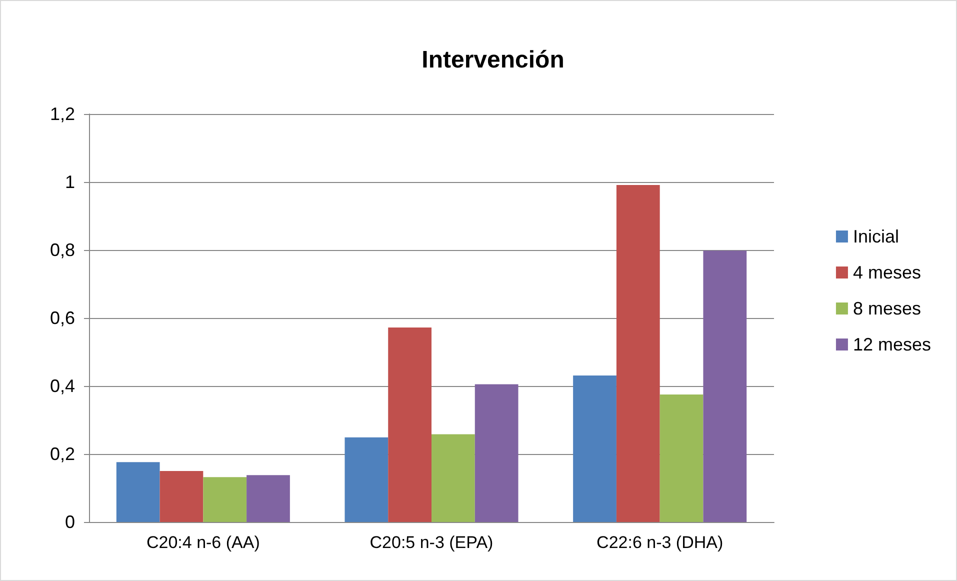 This screenshot has height=581, width=957. What do you see at coordinates (886, 308) in the screenshot?
I see `legend-label: 8 meses` at bounding box center [886, 308].